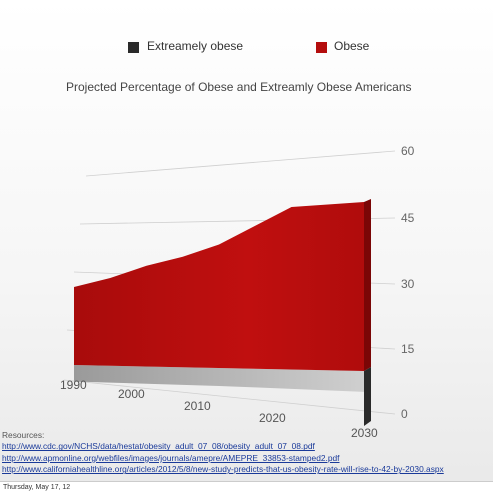  I want to click on area-obese-side, so click(367, 285).